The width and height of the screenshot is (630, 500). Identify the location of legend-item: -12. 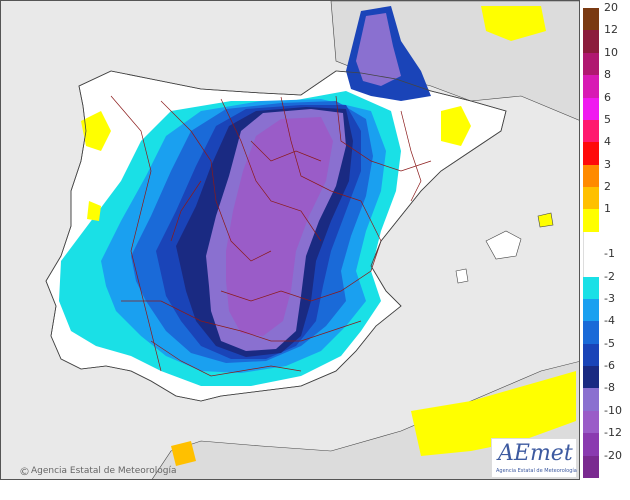
(605, 441).